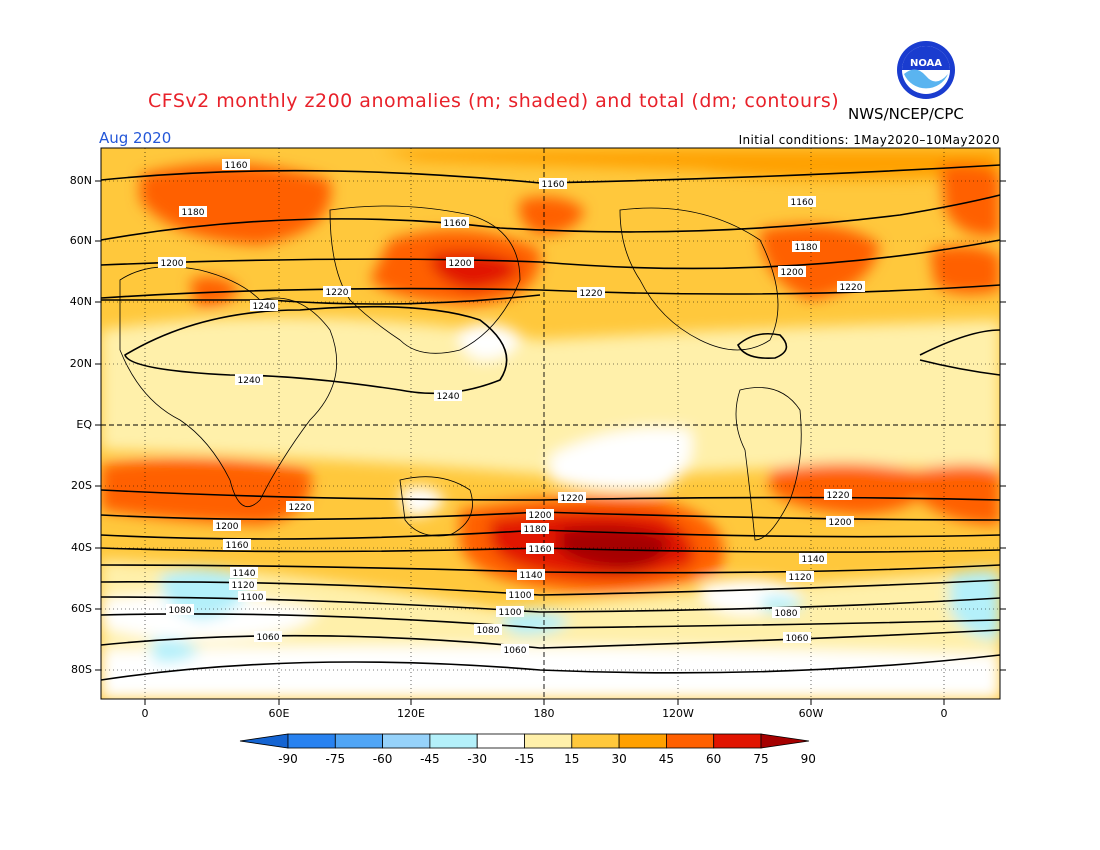 This screenshot has width=1100, height=850. I want to click on lat-tick-label: 80S, so click(81, 669).